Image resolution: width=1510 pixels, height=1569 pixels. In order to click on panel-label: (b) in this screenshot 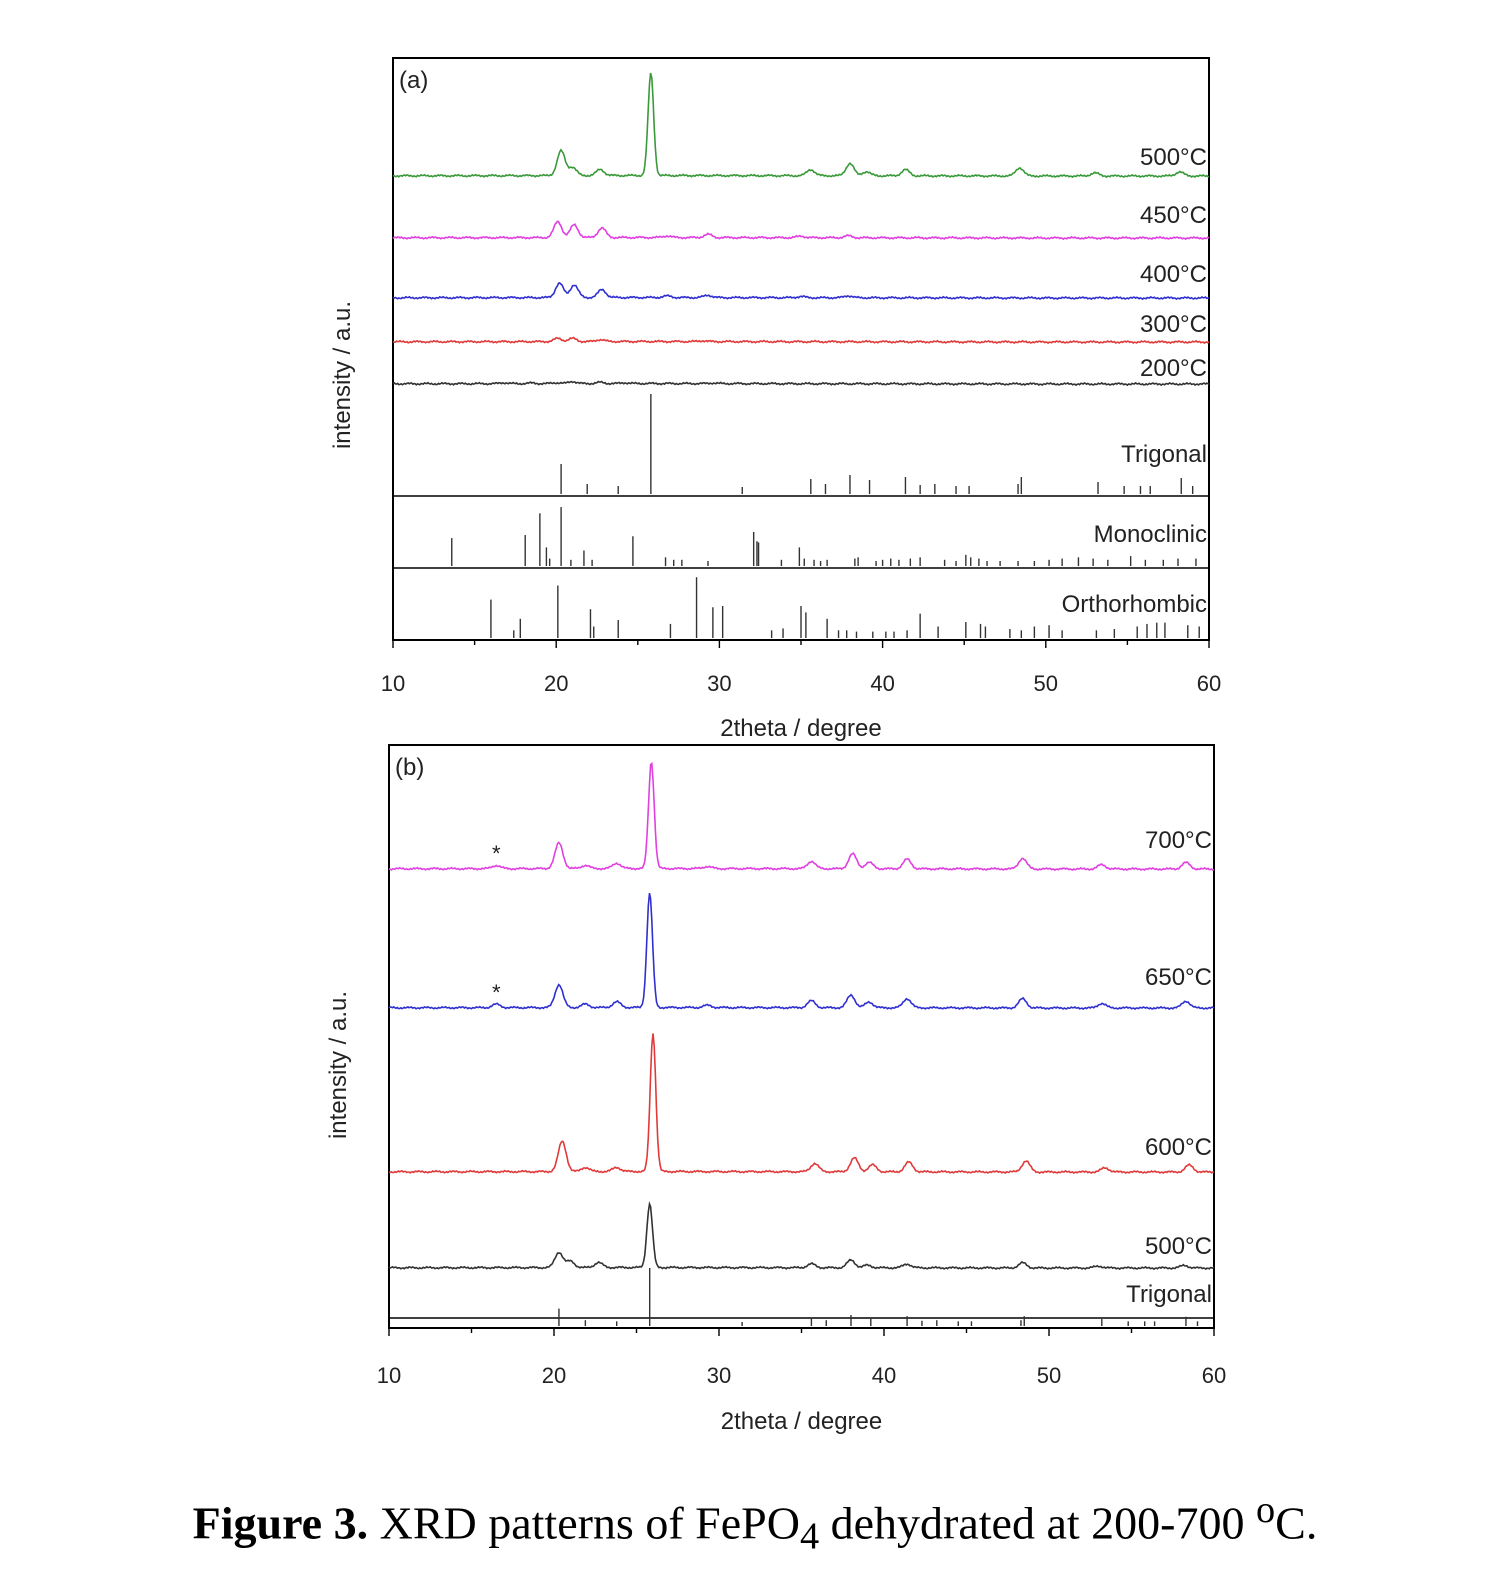, I will do `click(409, 767)`.